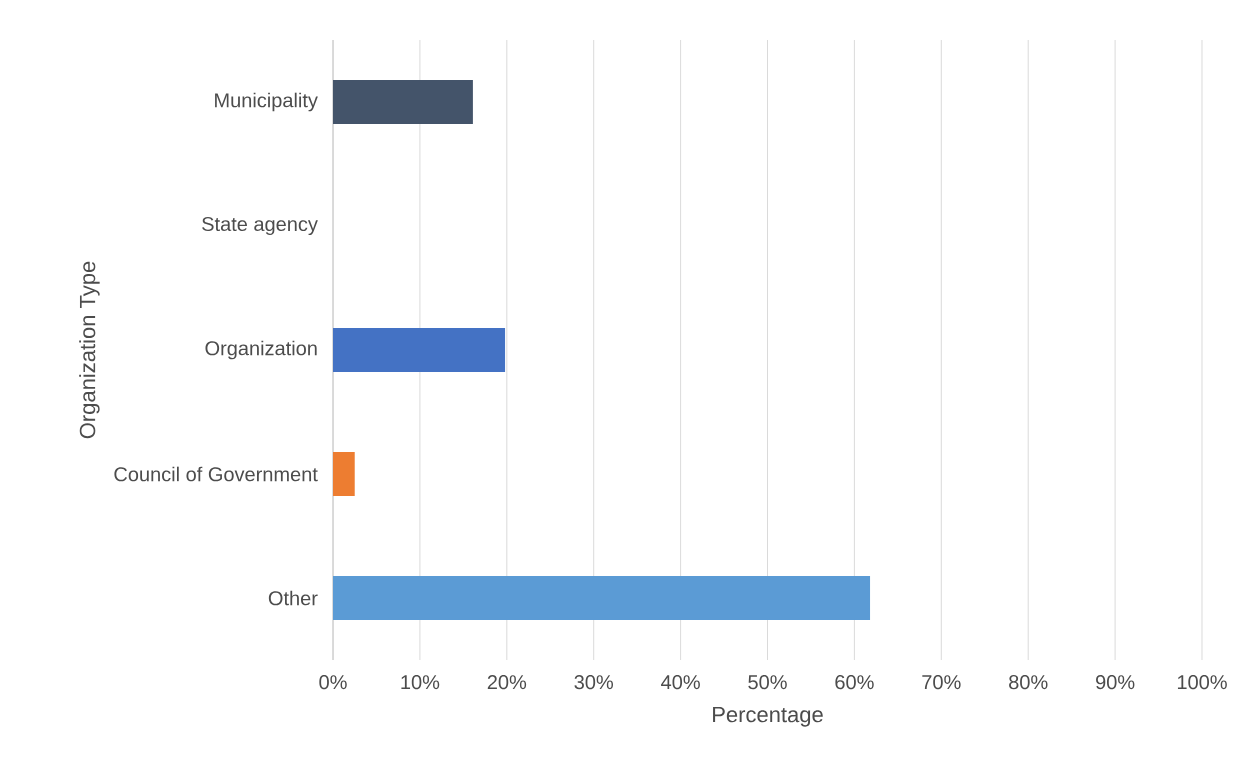 The image size is (1248, 773). Describe the element at coordinates (1202, 682) in the screenshot. I see `x-tick-label: 100%` at that location.